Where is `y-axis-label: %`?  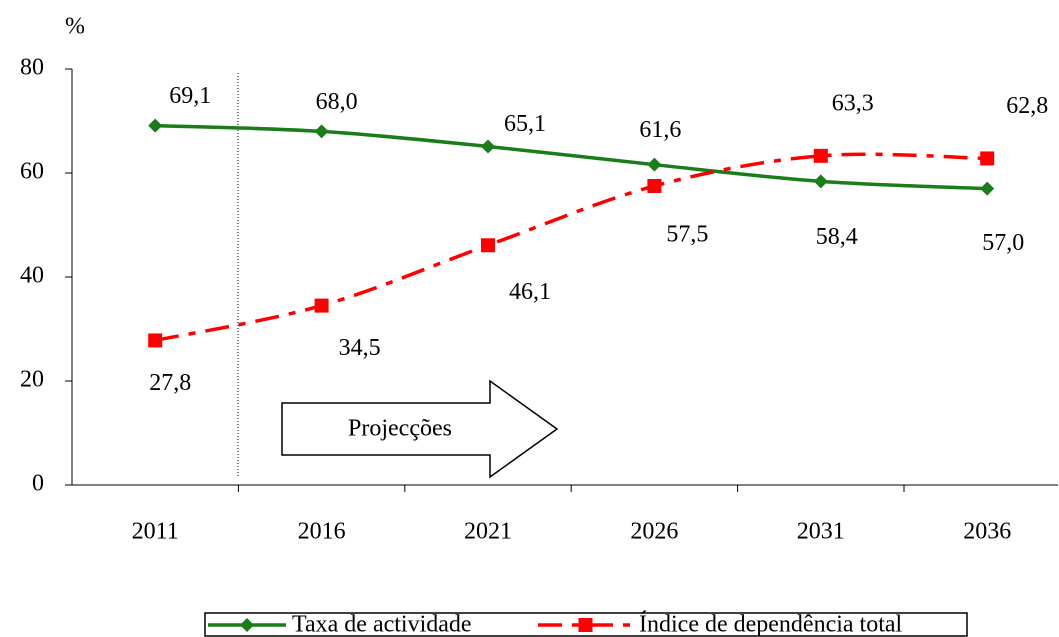 y-axis-label: % is located at coordinates (75, 27).